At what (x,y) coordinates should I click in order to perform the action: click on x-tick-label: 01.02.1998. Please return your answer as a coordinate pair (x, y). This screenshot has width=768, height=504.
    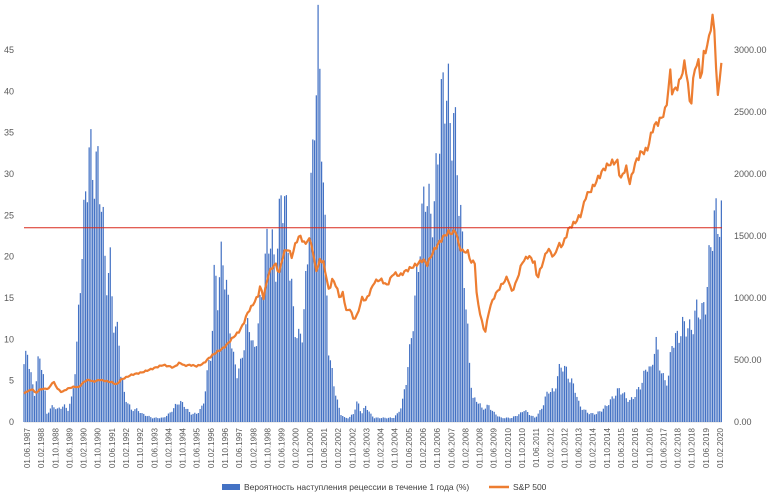
    Looking at the image, I should click on (253, 447).